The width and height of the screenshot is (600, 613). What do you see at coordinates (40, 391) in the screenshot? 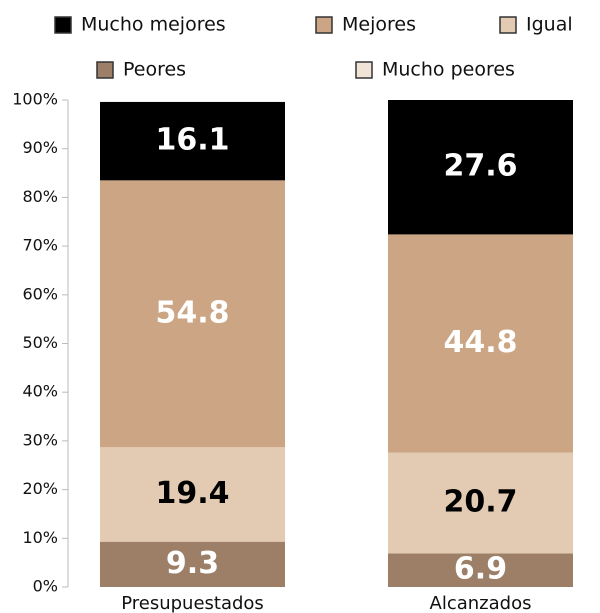
I see `y-tick-label: 40%` at bounding box center [40, 391].